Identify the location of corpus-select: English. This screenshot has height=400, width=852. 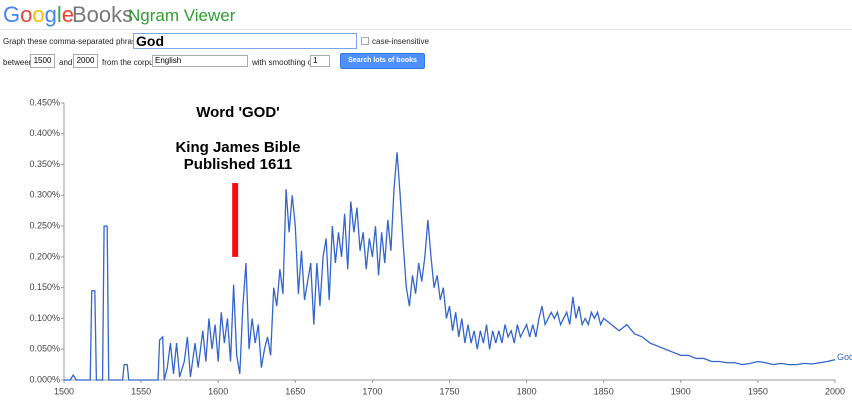
(200, 61).